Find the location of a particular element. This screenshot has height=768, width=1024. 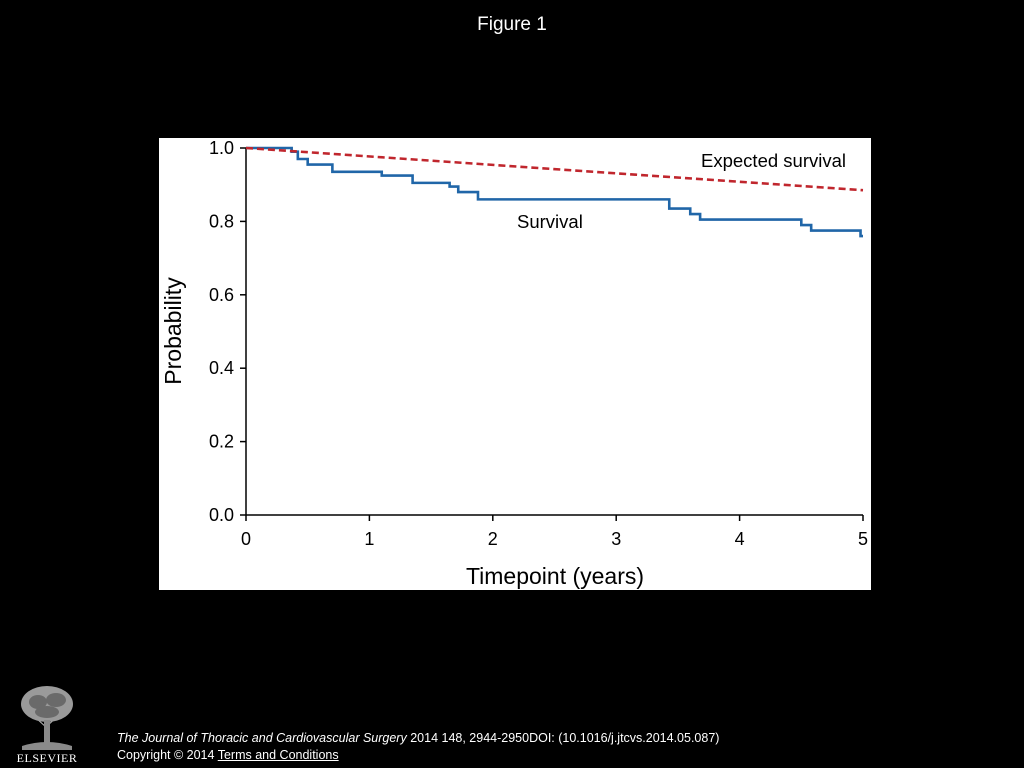

expected-survival-line is located at coordinates (554, 169).